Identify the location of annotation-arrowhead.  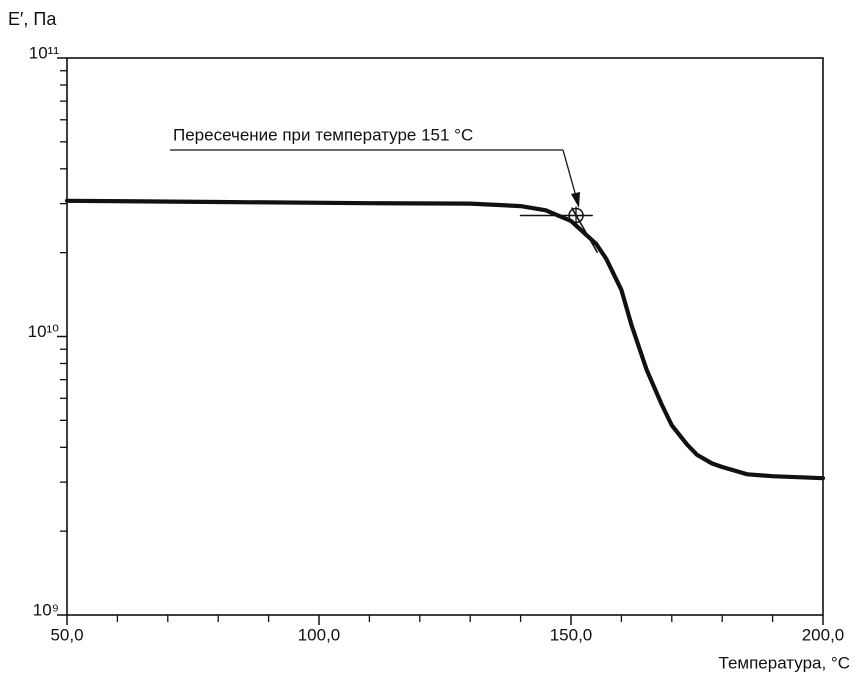
(575, 200).